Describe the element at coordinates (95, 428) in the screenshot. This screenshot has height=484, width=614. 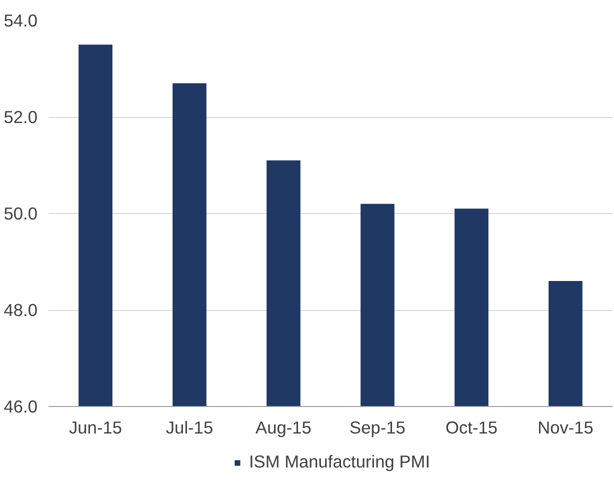
I see `x-tick-label: Jun-15` at that location.